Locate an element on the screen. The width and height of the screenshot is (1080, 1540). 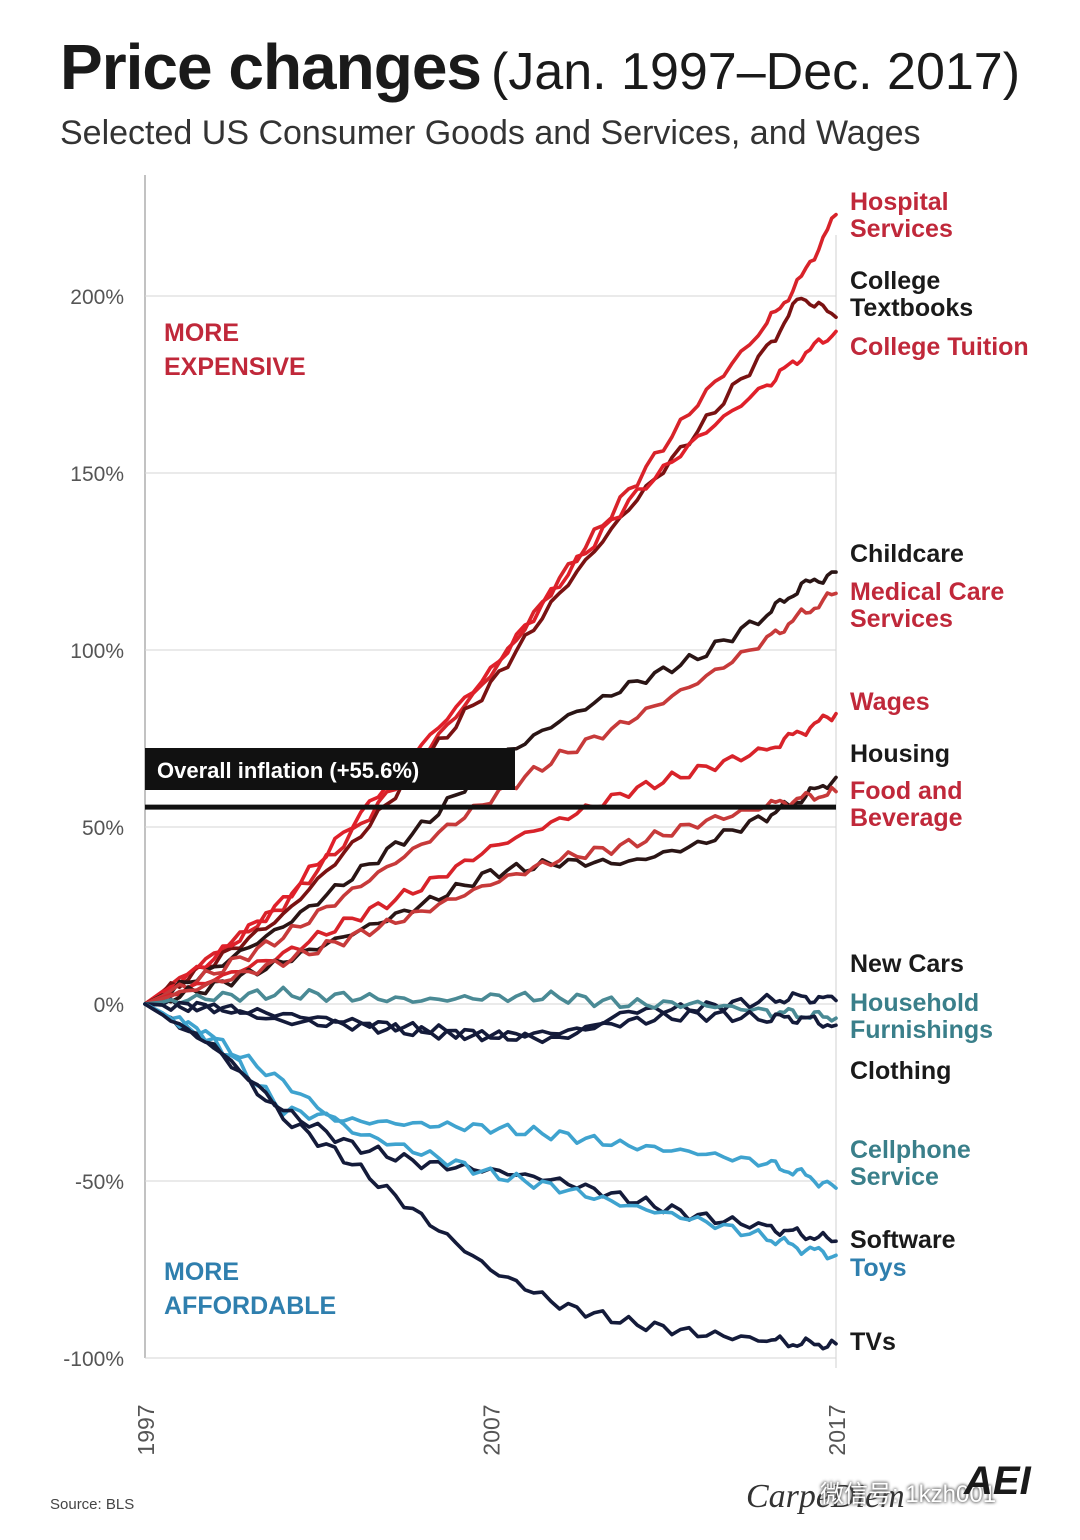
series-label: Household Furnishings is located at coordinates (921, 1016).